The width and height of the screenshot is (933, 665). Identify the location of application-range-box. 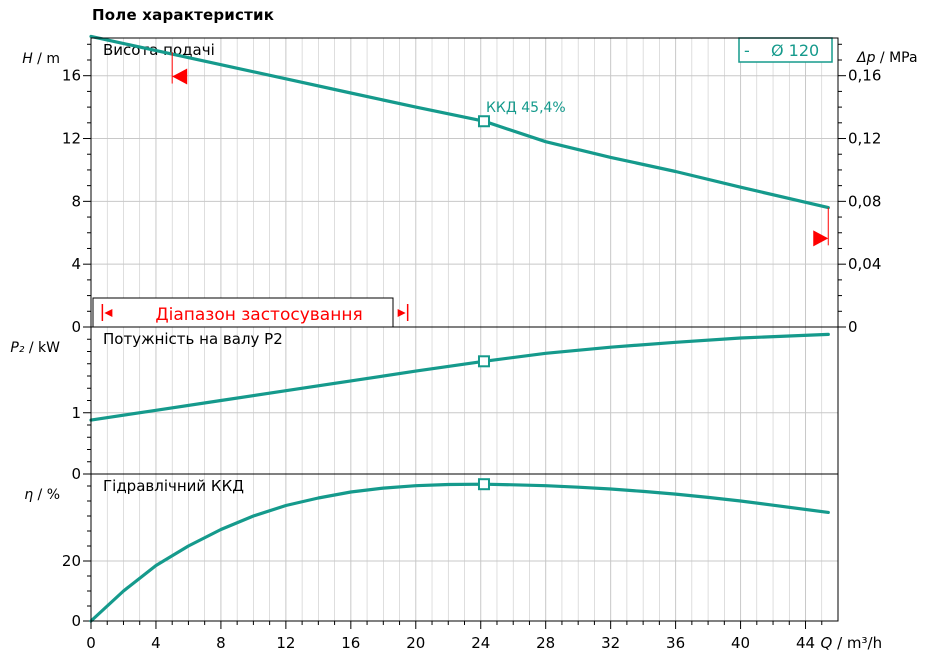
(243, 312).